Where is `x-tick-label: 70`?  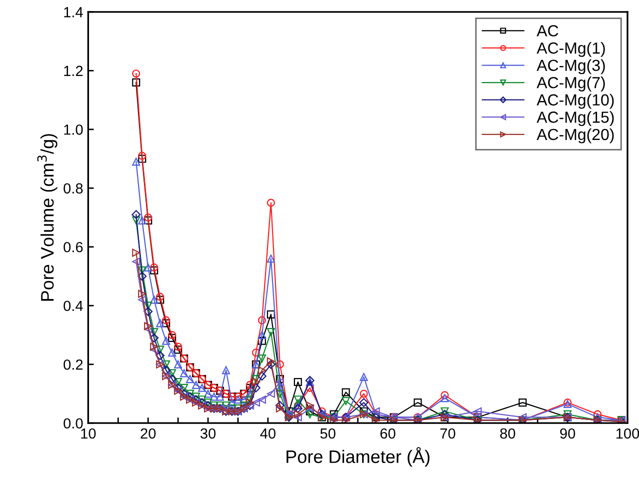
x-tick-label: 70 is located at coordinates (448, 433).